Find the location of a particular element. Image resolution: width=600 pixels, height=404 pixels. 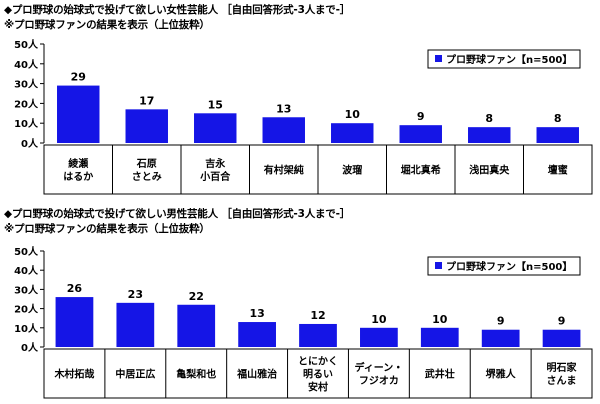

category-label: 堺雅人 is located at coordinates (501, 374).